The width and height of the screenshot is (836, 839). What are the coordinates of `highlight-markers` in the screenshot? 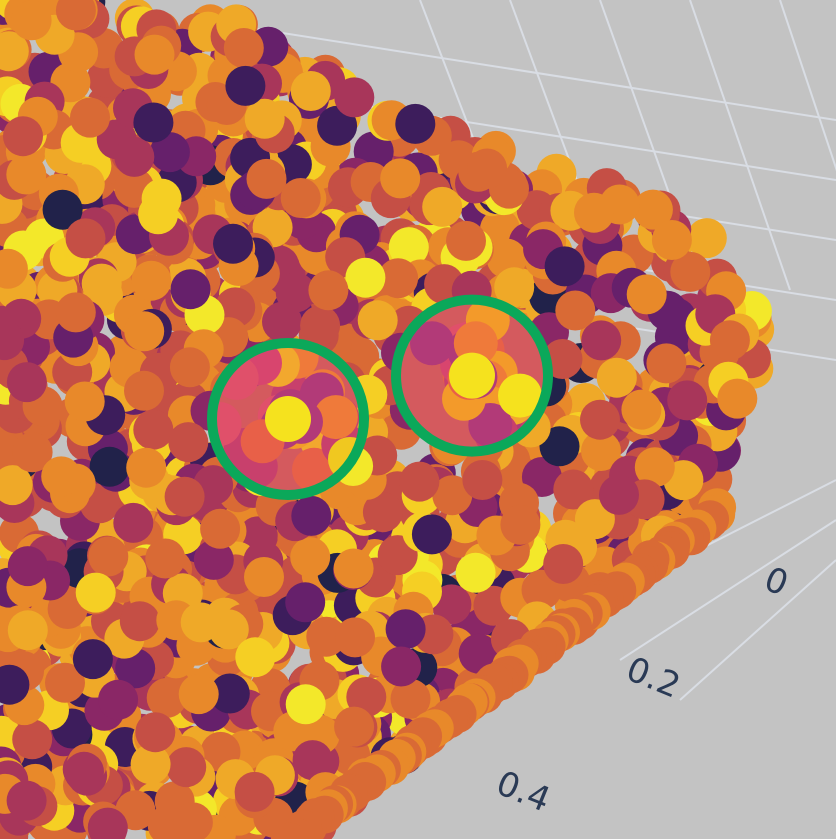 It's located at (380, 397).